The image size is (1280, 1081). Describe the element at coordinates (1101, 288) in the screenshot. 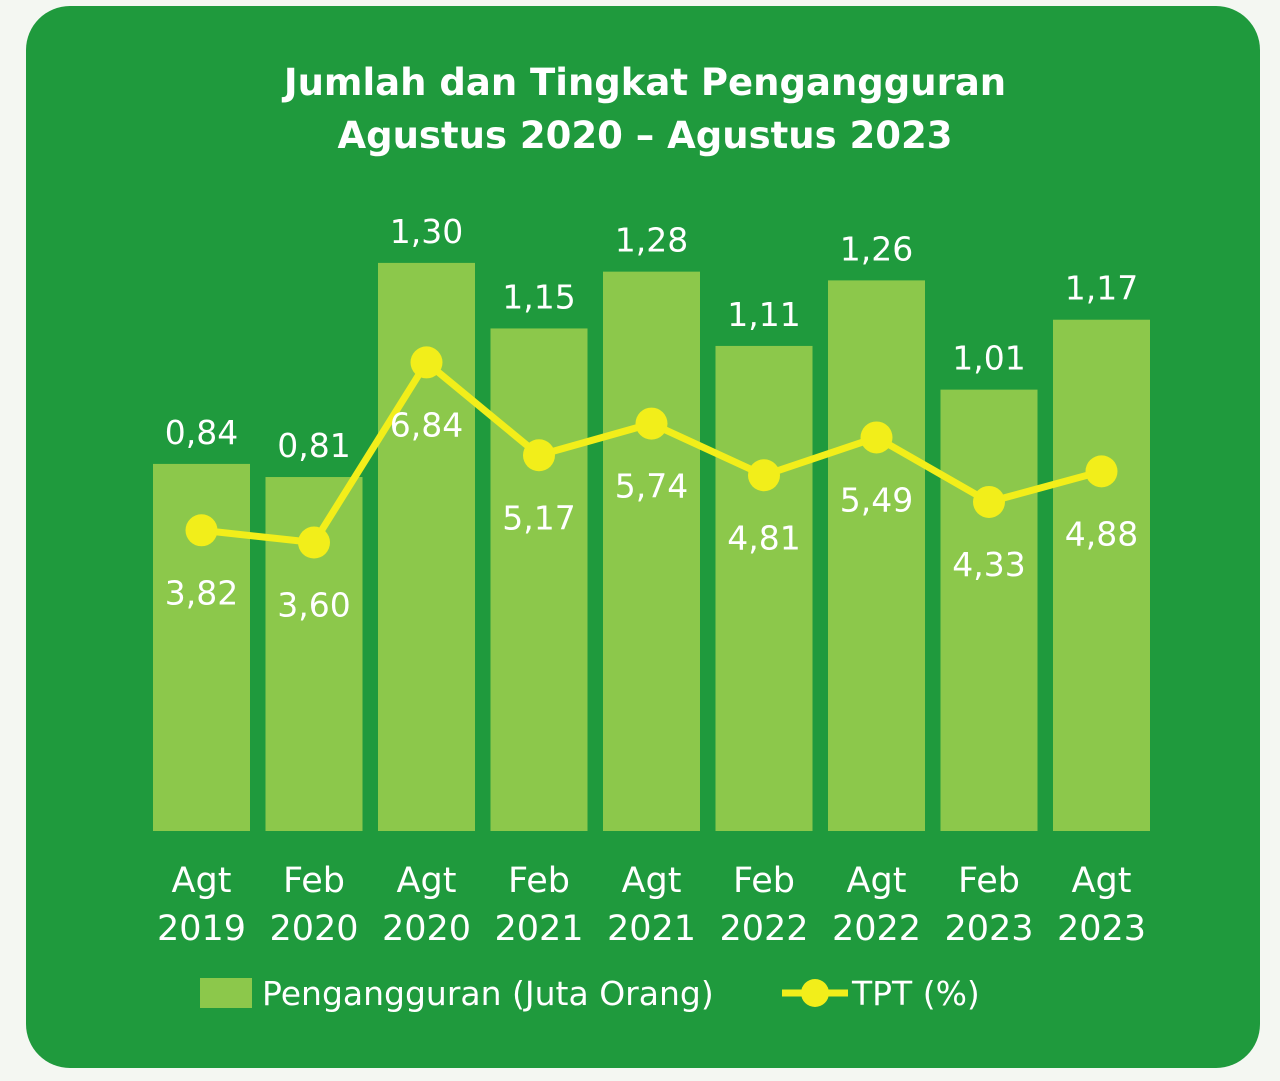

I see `bar-value-label: 1,17` at that location.